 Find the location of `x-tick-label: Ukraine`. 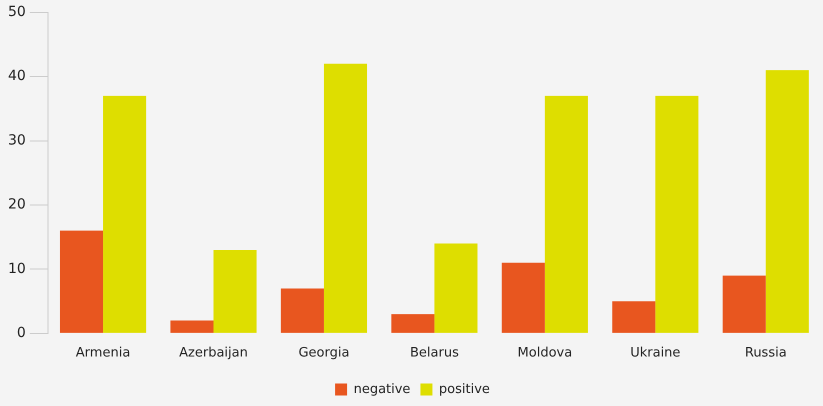

x-tick-label: Ukraine is located at coordinates (655, 353).